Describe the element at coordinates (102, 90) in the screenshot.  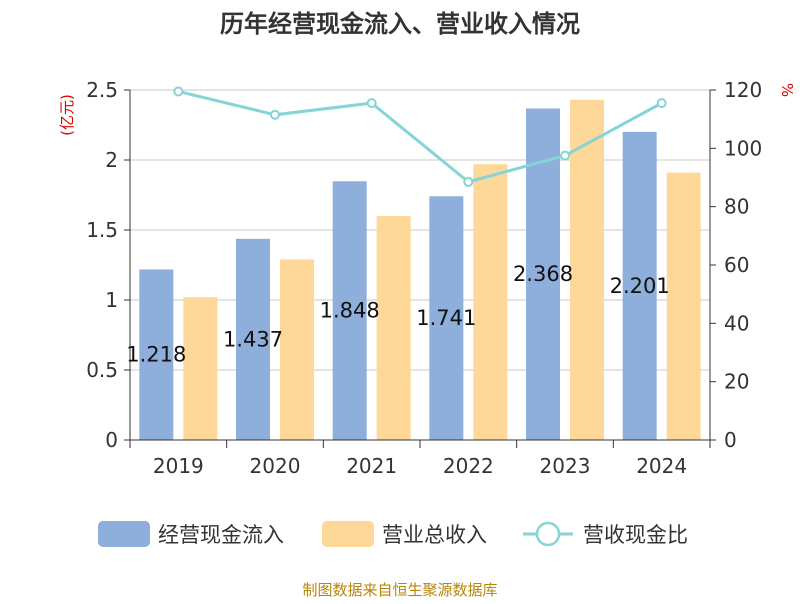
I see `left-tick-label: 2.5` at that location.